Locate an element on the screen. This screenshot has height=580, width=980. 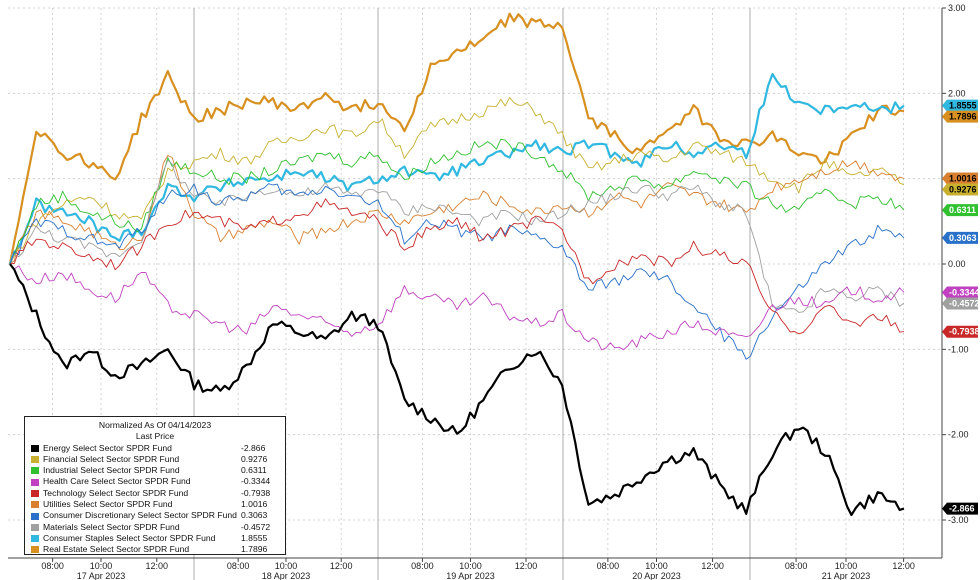
legend-item: Materials Select Sector SPDR Fund -0.4572 is located at coordinates (155, 527).